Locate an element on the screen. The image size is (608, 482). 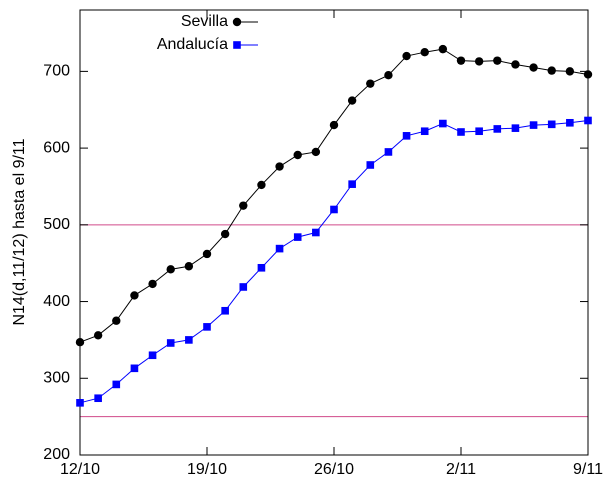
y-tick-label: 600 is located at coordinates (56, 147).